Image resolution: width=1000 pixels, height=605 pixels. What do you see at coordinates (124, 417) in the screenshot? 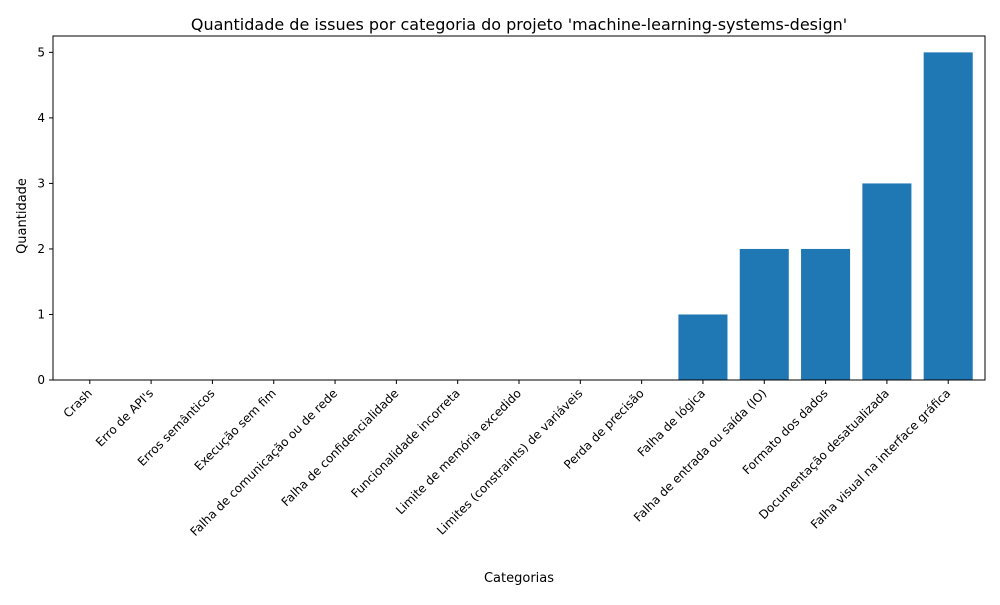
I see `x-tick-label-1: Erro de API's` at bounding box center [124, 417].